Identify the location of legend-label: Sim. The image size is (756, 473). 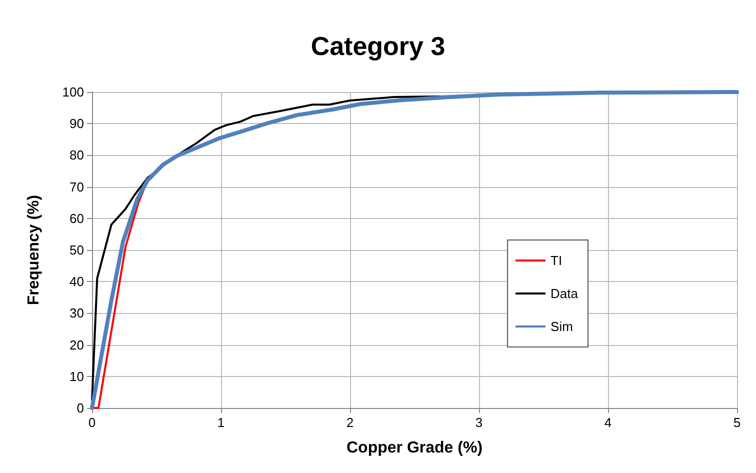
(561, 326).